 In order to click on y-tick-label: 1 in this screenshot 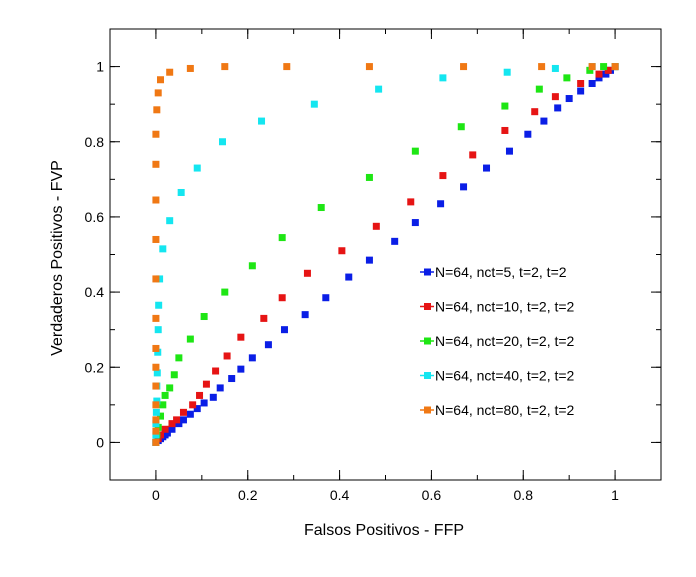, I will do `click(100, 67)`.